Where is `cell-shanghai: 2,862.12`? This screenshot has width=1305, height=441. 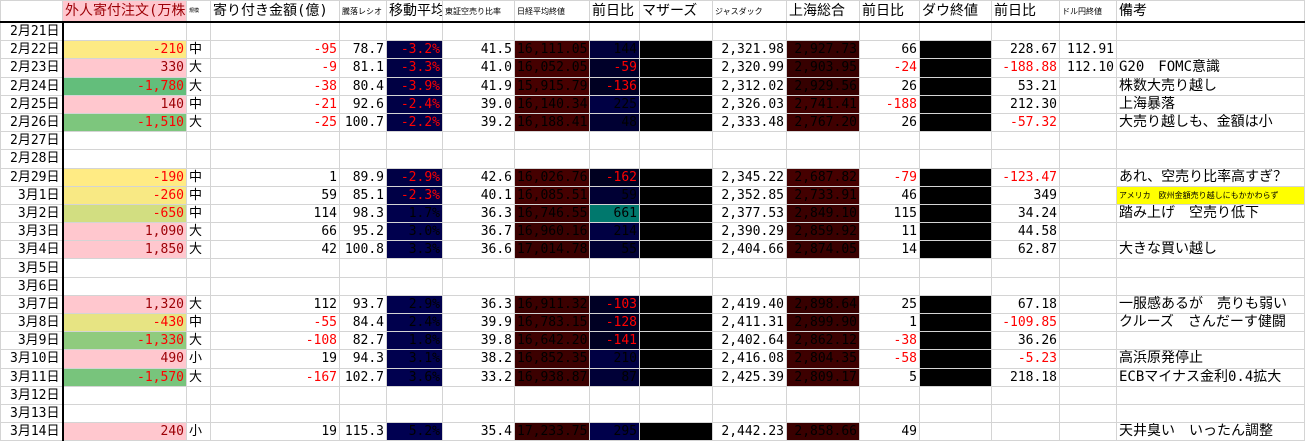 cell-shanghai: 2,862.12 is located at coordinates (823, 341).